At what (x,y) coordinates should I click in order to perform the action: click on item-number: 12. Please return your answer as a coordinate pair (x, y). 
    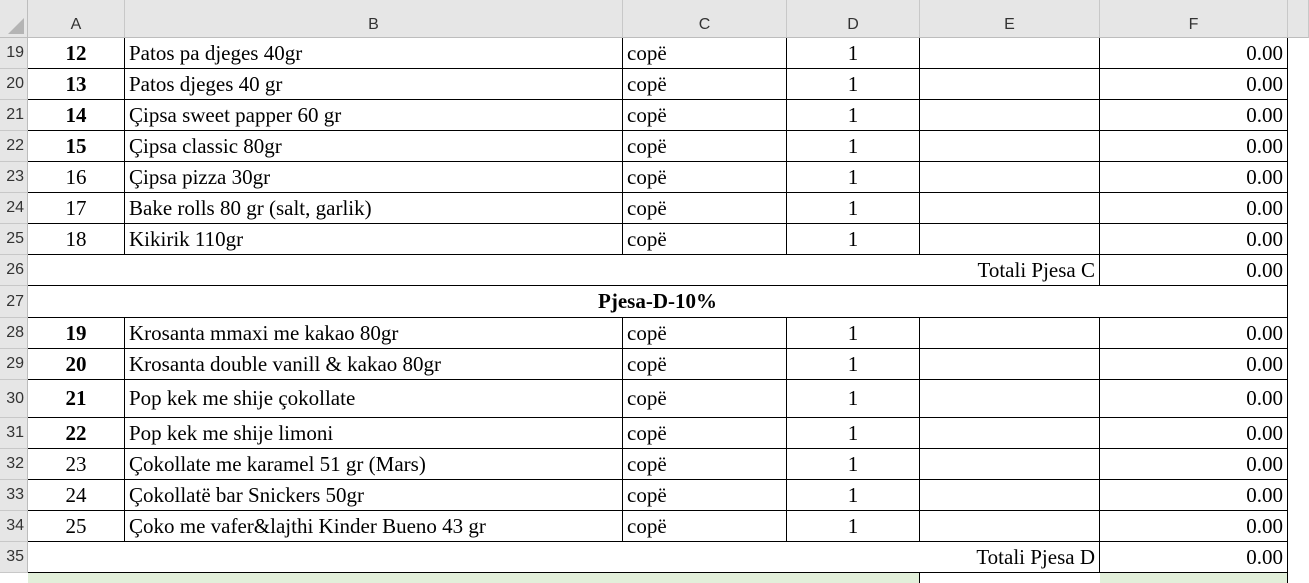
    Looking at the image, I should click on (76, 53).